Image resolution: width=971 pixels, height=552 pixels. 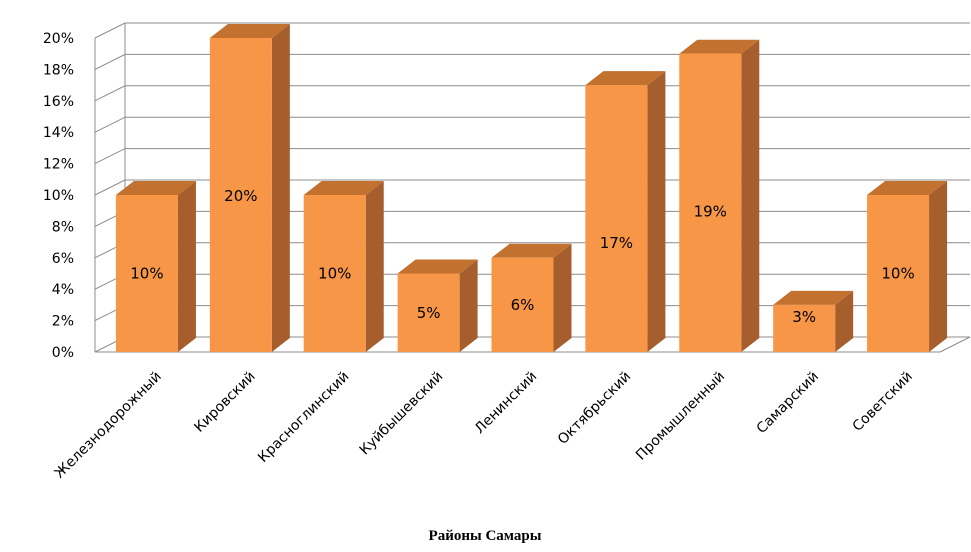 What do you see at coordinates (804, 317) in the screenshot?
I see `data-label: 3%` at bounding box center [804, 317].